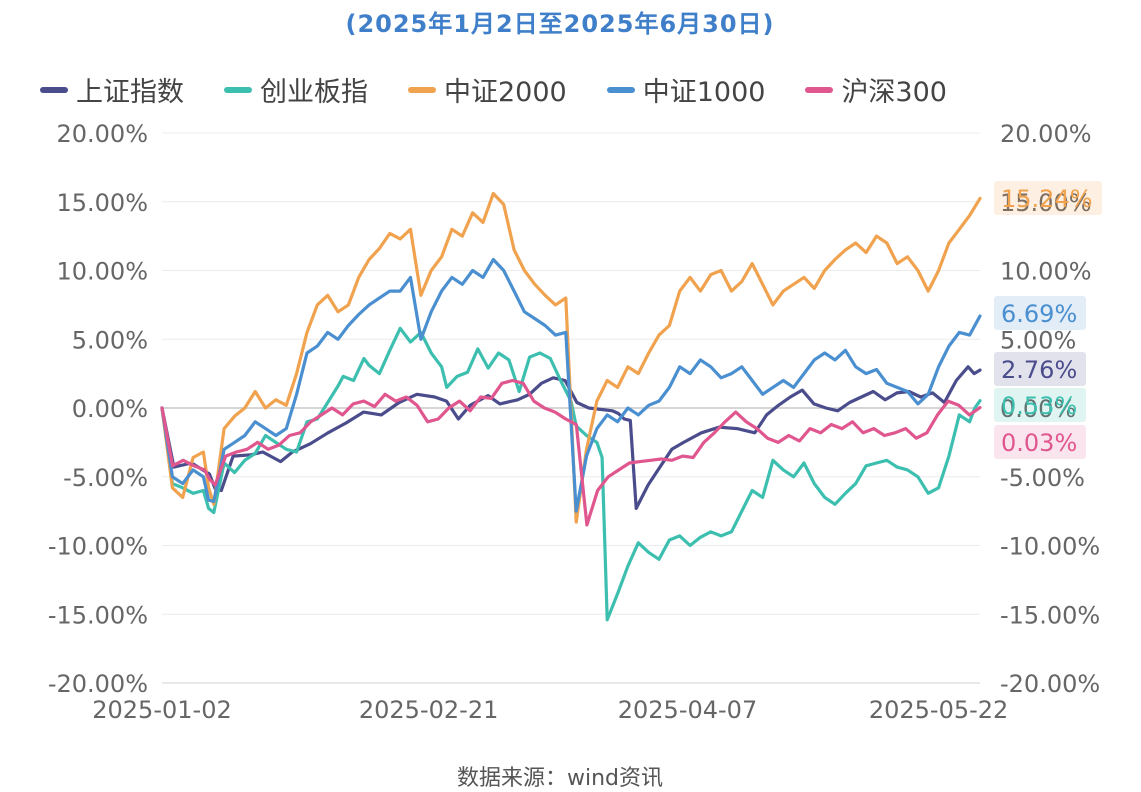 This screenshot has height=792, width=1141. Describe the element at coordinates (1038, 409) in the screenshot. I see `y-tick-label-right: 0.00%` at that location.